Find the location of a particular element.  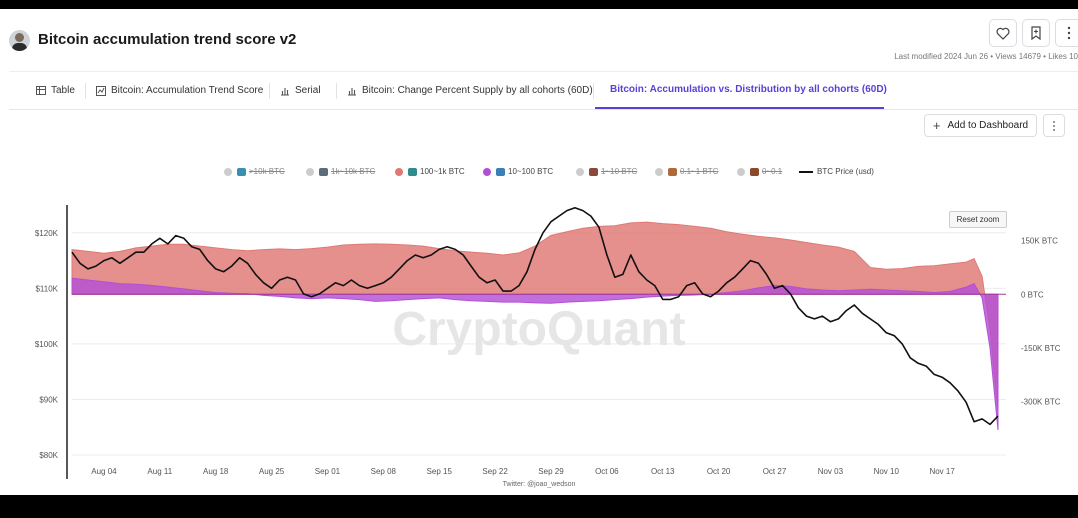

legend-label: 0~0.1 is located at coordinates (772, 171).